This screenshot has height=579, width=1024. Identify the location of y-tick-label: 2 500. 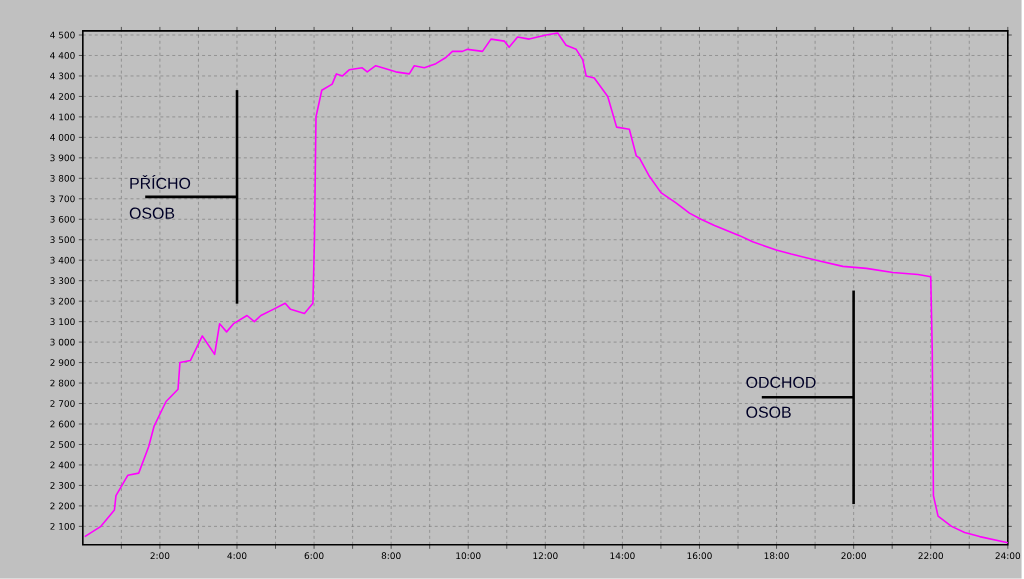
(62, 444).